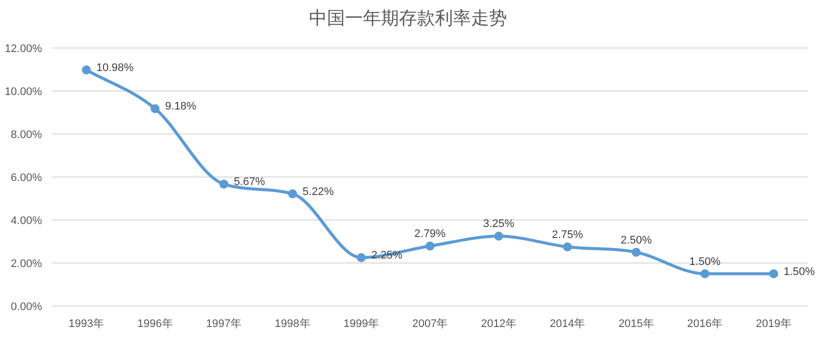  I want to click on y-tick-label: 6.00%, so click(26, 178).